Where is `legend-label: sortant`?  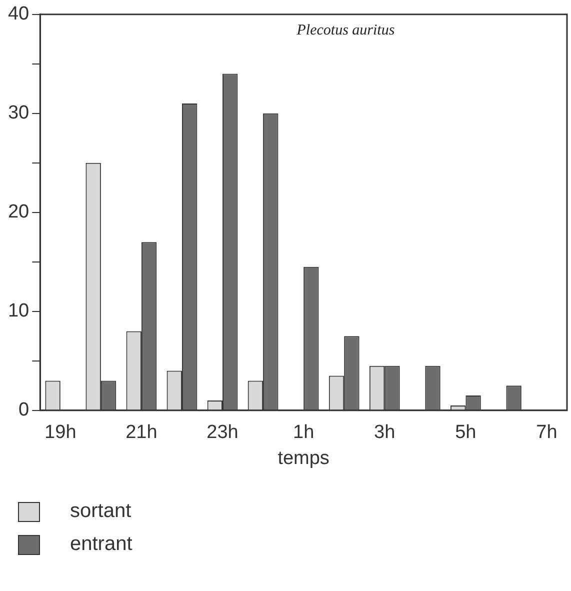
legend-label: sortant is located at coordinates (101, 511).